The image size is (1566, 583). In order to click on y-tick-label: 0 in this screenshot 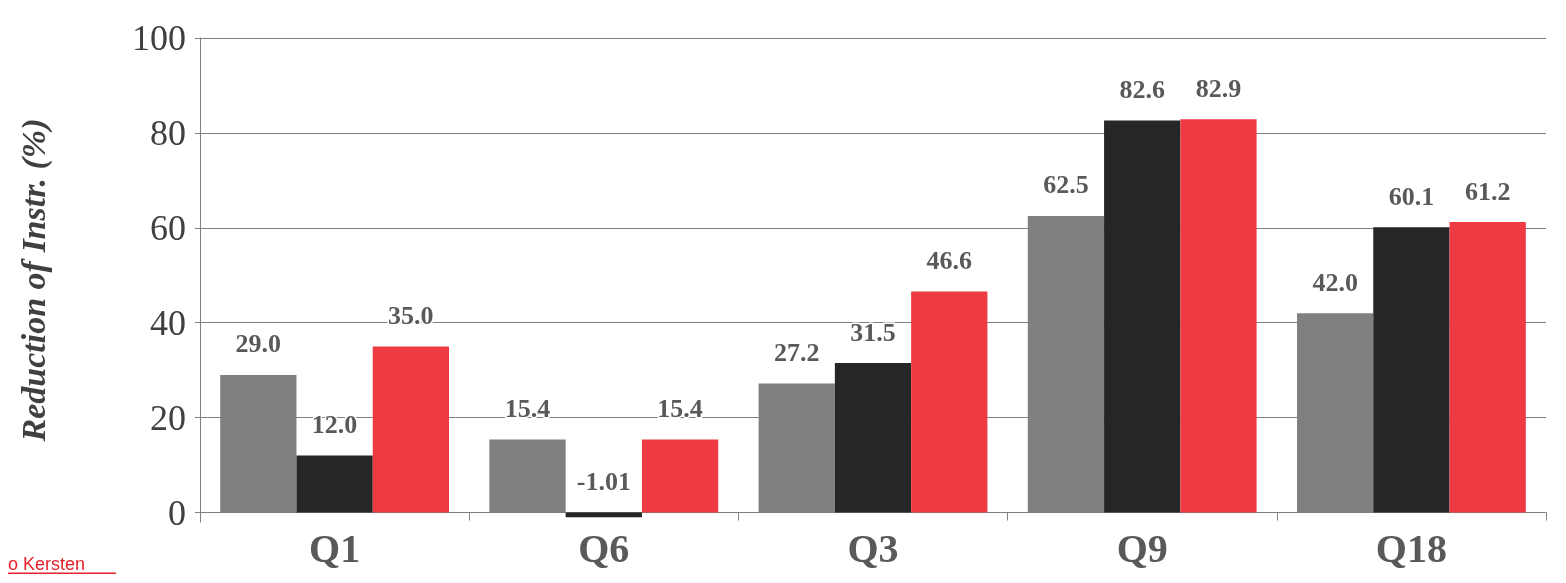, I will do `click(177, 512)`.